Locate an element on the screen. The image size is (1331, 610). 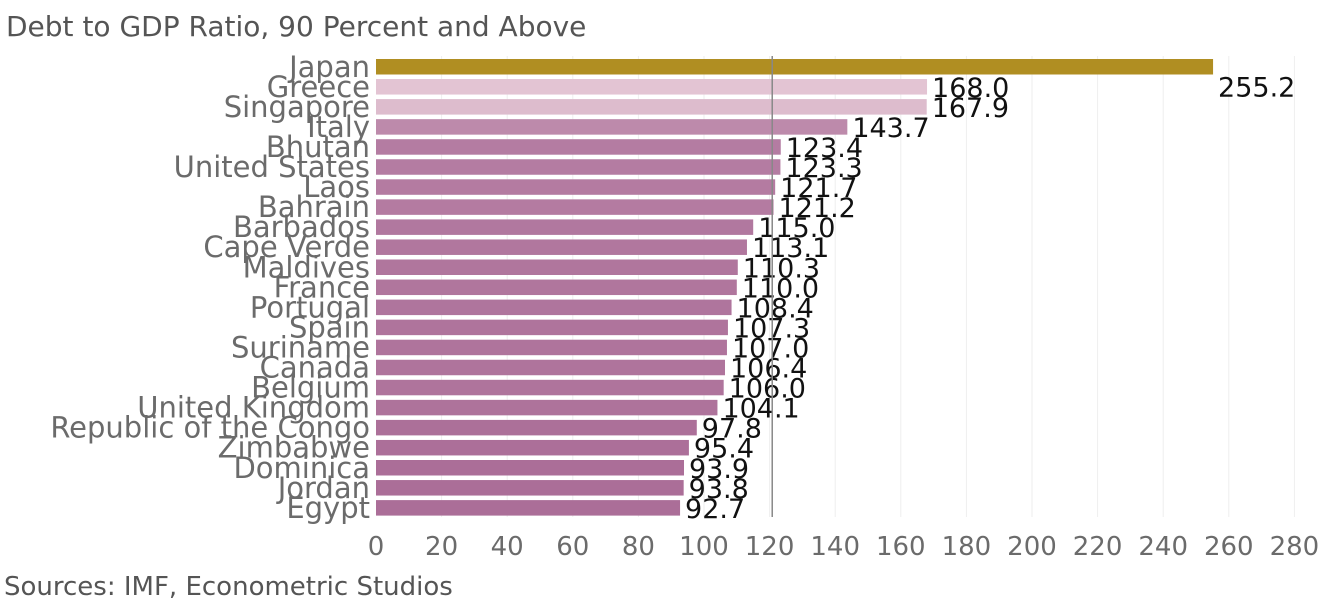
value-label: 123.4 is located at coordinates (824, 148).